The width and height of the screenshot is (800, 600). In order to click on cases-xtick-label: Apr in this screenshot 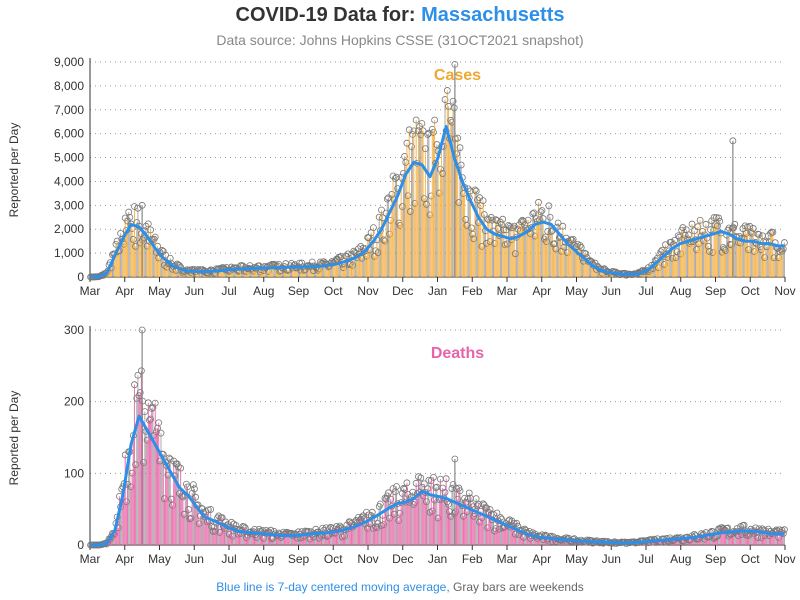, I will do `click(124, 291)`.